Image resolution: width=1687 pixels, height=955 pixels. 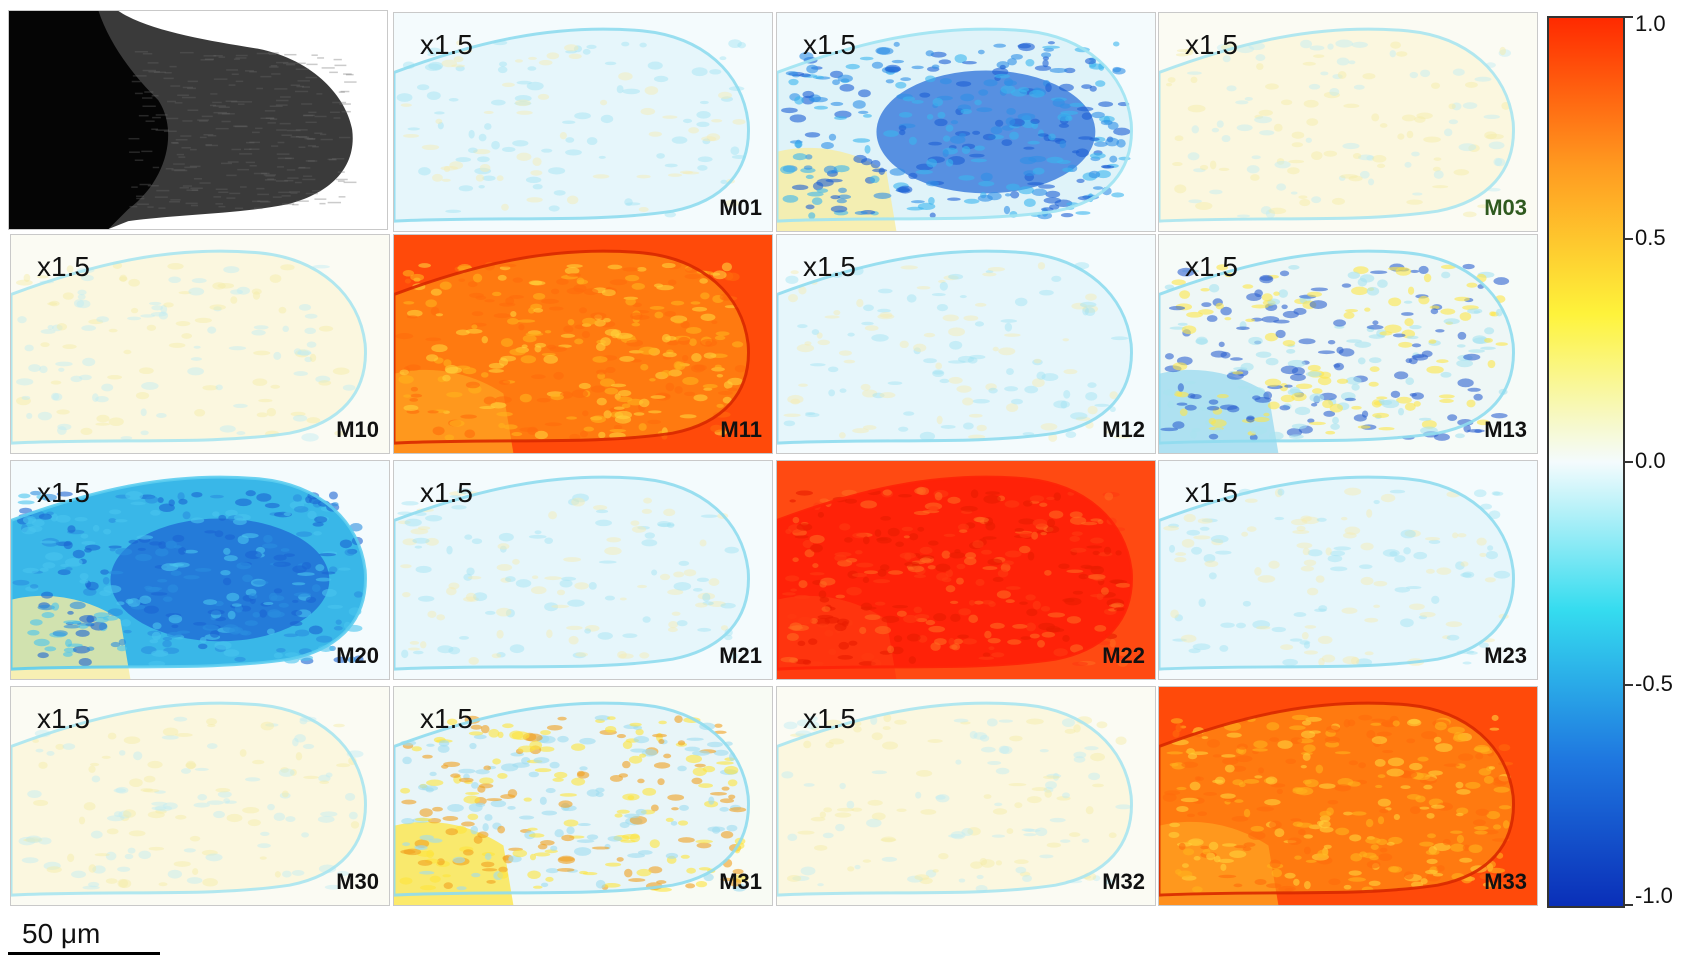 What do you see at coordinates (1650, 23) in the screenshot?
I see `colorbar-tick-label: 1.0` at bounding box center [1650, 23].